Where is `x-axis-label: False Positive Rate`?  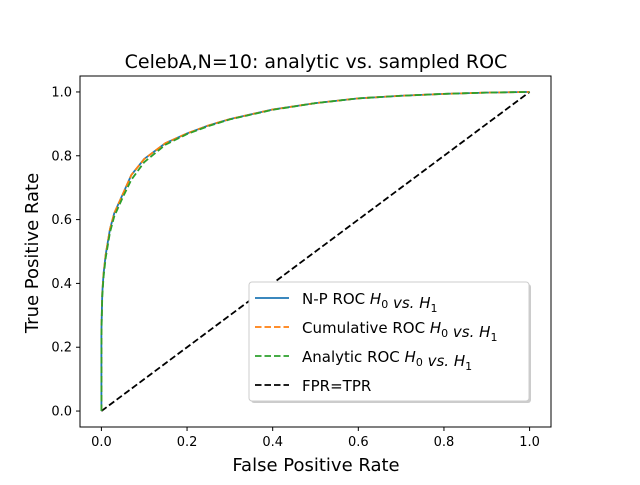 x-axis-label: False Positive Rate is located at coordinates (315, 465).